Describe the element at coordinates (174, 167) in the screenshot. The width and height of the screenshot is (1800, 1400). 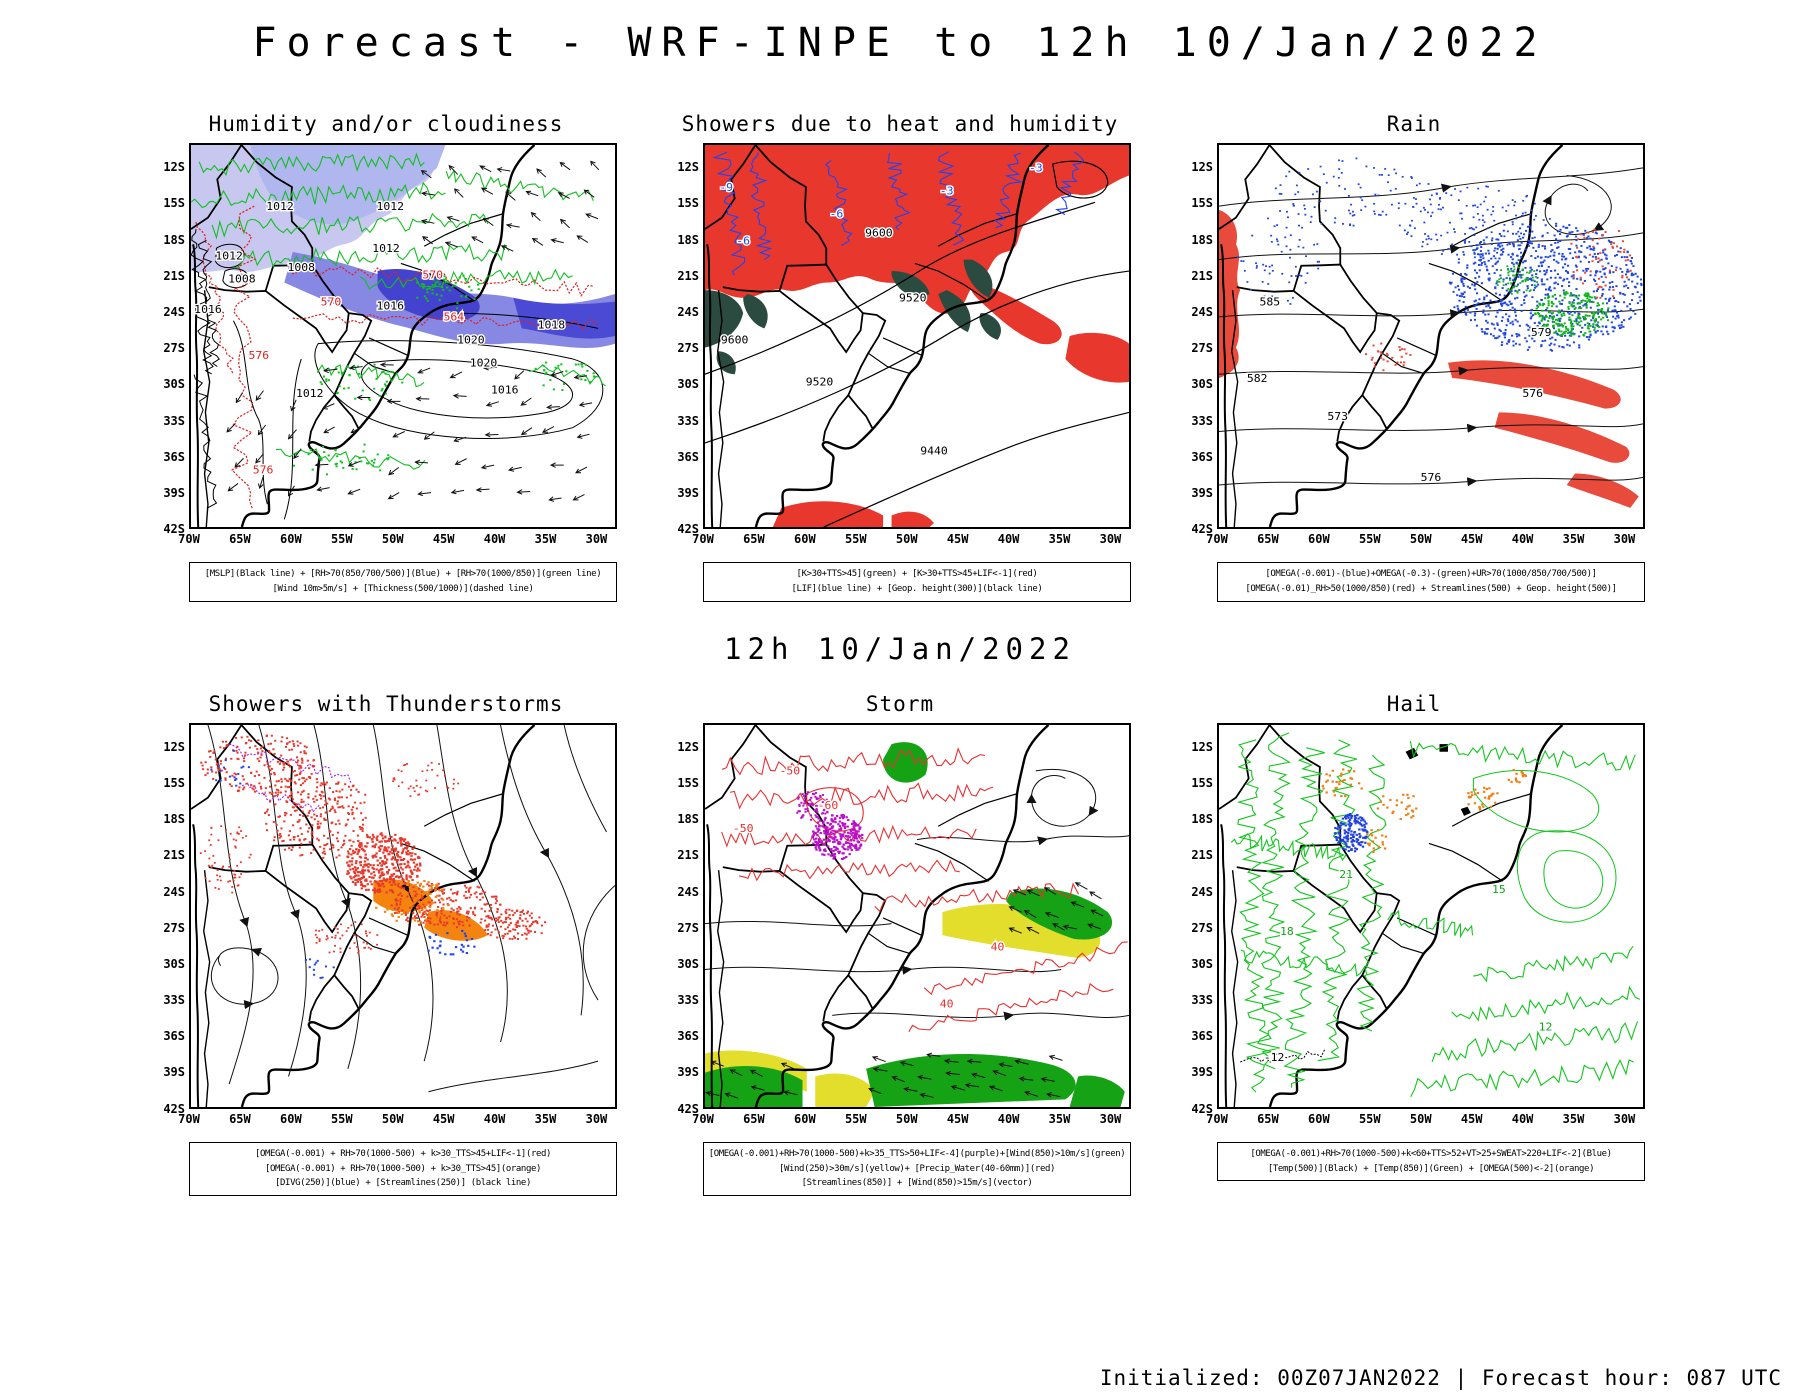
I see `lat-tick-label: 12S` at that location.